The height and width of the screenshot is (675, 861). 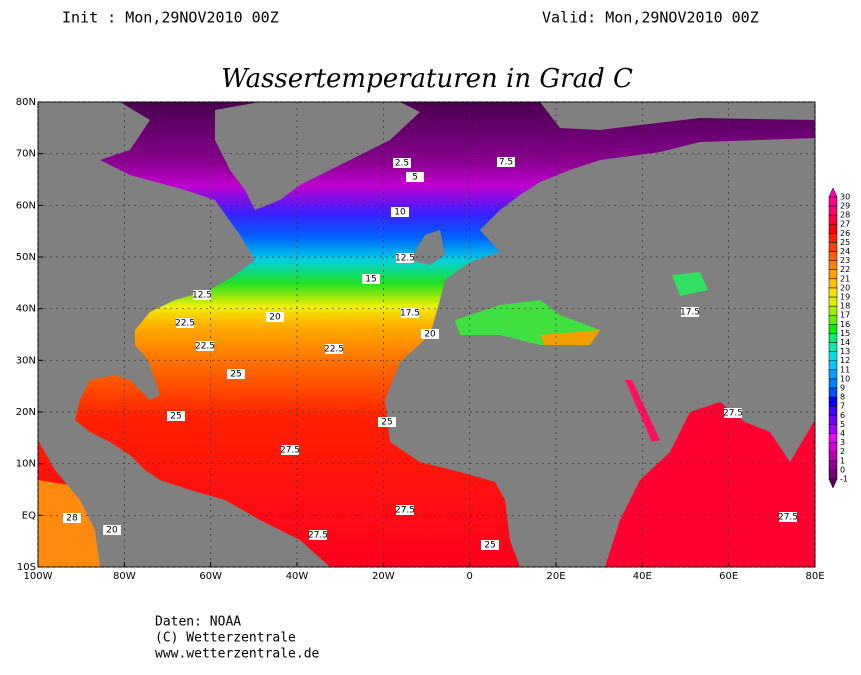 I want to click on colorbar-label: 8, so click(x=842, y=397).